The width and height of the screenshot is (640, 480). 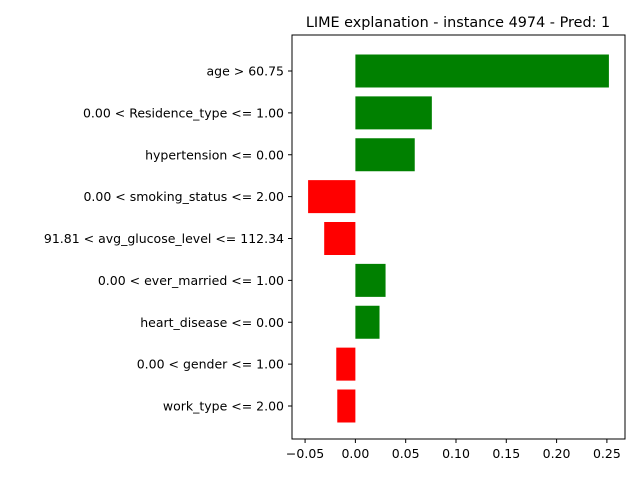 I want to click on x-tick-label: 0.05, so click(x=406, y=453).